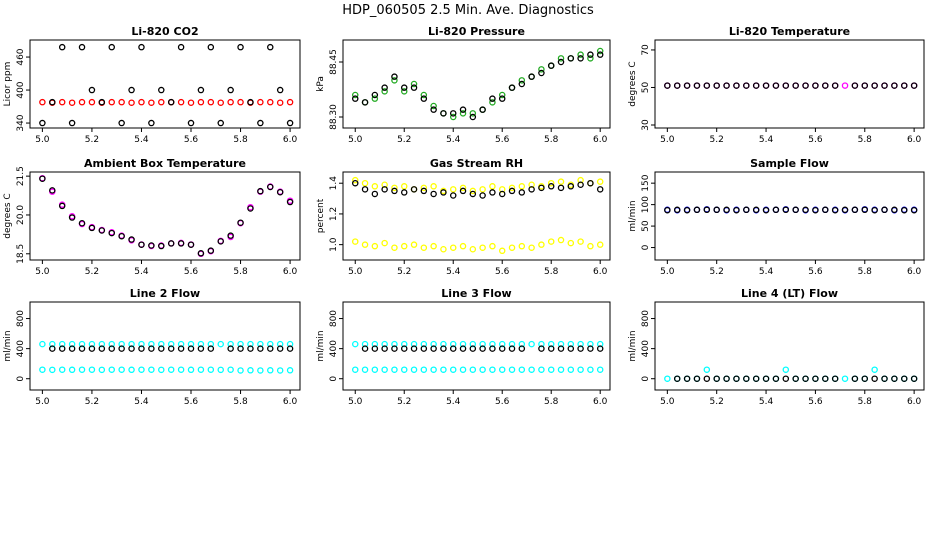 This screenshot has height=540, width=936. What do you see at coordinates (334, 183) in the screenshot?
I see `y-tick-label: 1.4` at bounding box center [334, 183].